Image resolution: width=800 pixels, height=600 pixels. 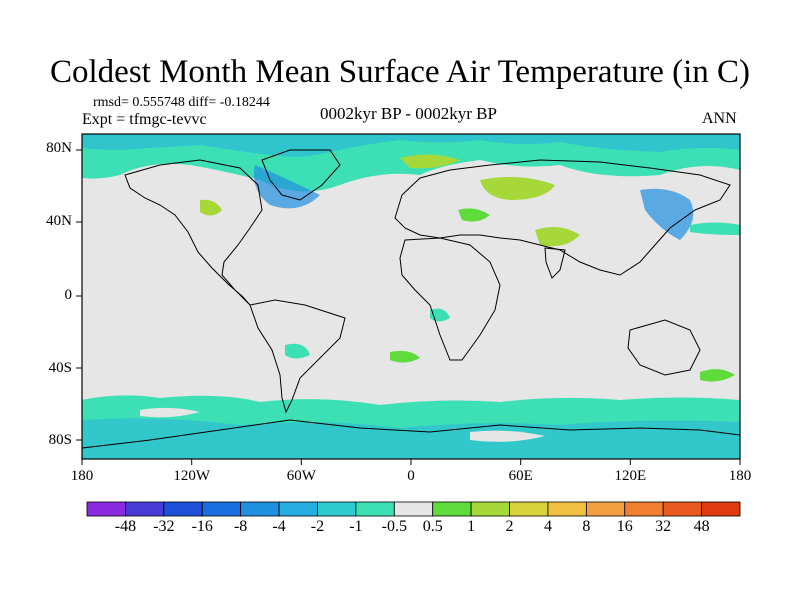 I want to click on colorbar-level-label: 0.5, so click(x=432, y=526).